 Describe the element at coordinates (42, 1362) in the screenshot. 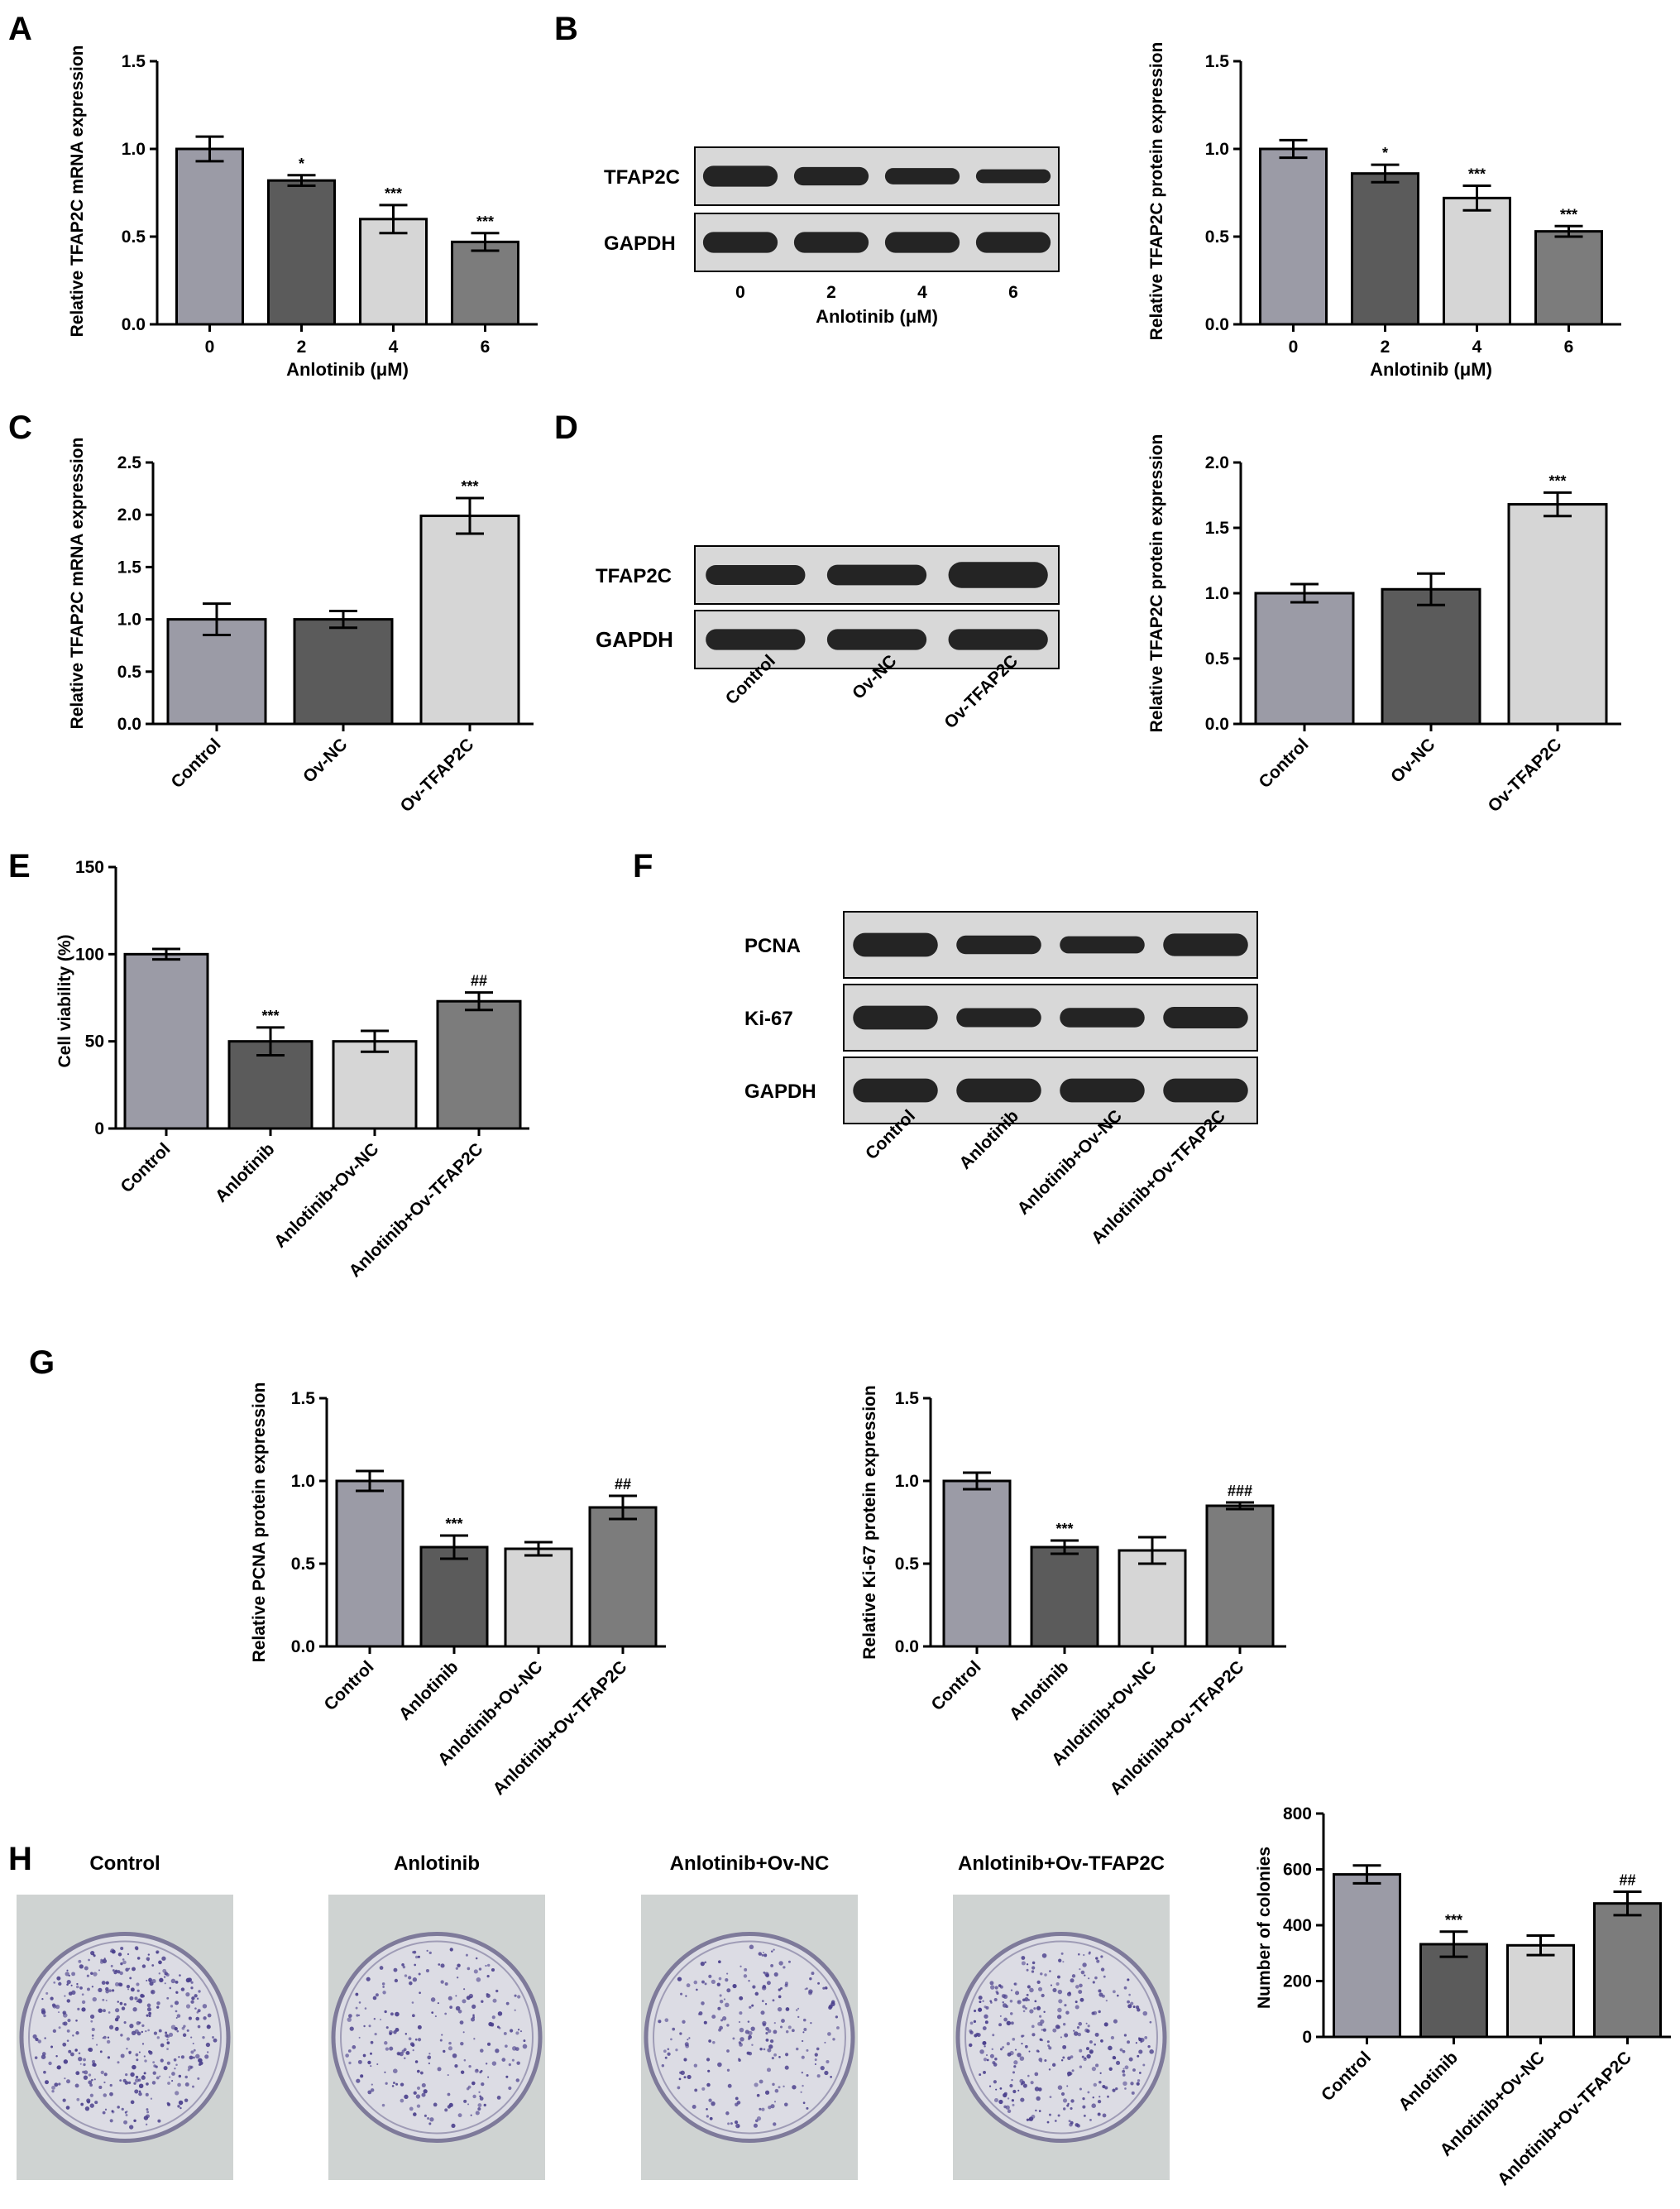

I see `panel-label-g: G` at that location.